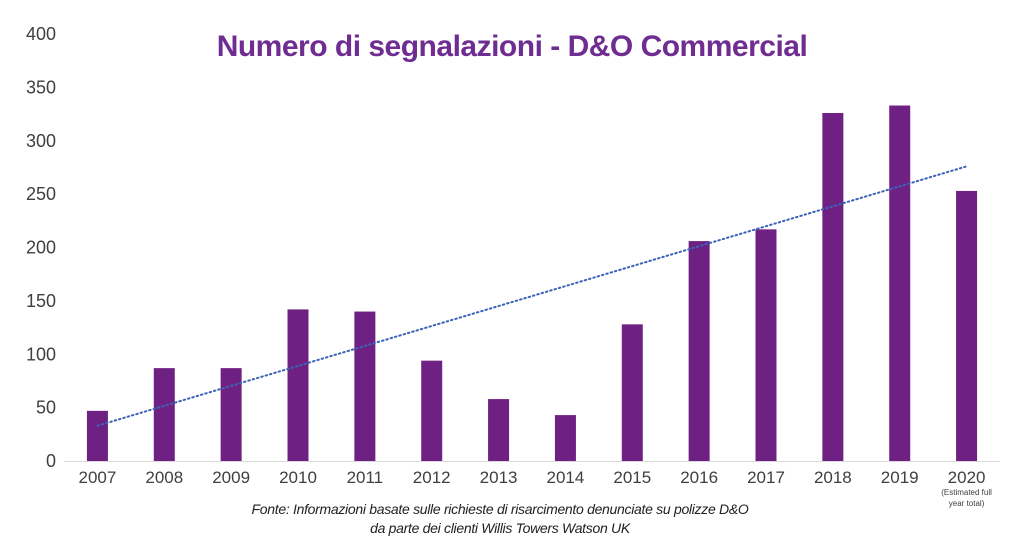 The height and width of the screenshot is (546, 1024). I want to click on x-tick-label: 2009, so click(231, 477).